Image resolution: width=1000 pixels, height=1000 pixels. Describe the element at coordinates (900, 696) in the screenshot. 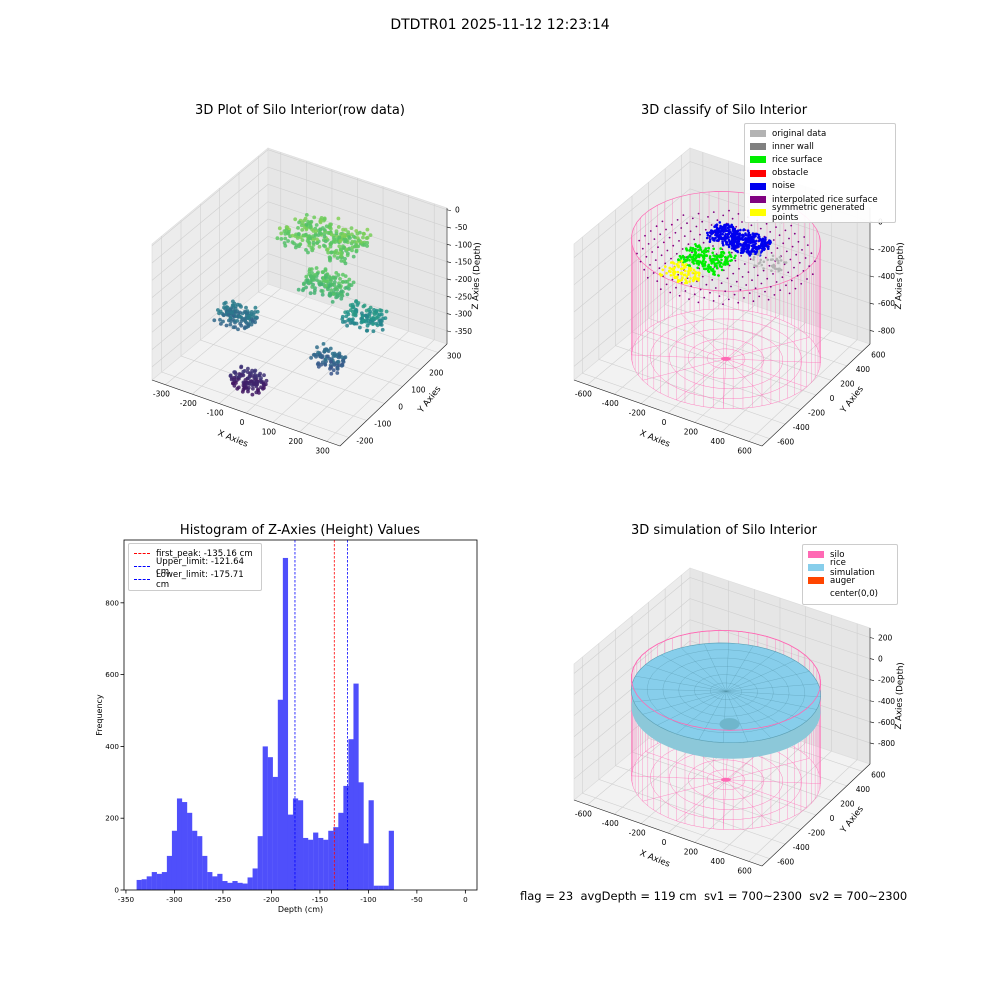

I see `plot4-zlabel: Z Axies (Depth)` at that location.